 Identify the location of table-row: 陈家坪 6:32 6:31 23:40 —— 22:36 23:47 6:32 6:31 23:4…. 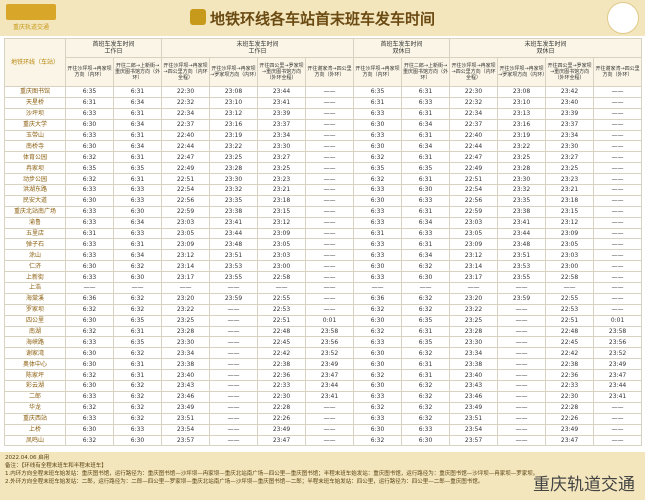
(323, 375).